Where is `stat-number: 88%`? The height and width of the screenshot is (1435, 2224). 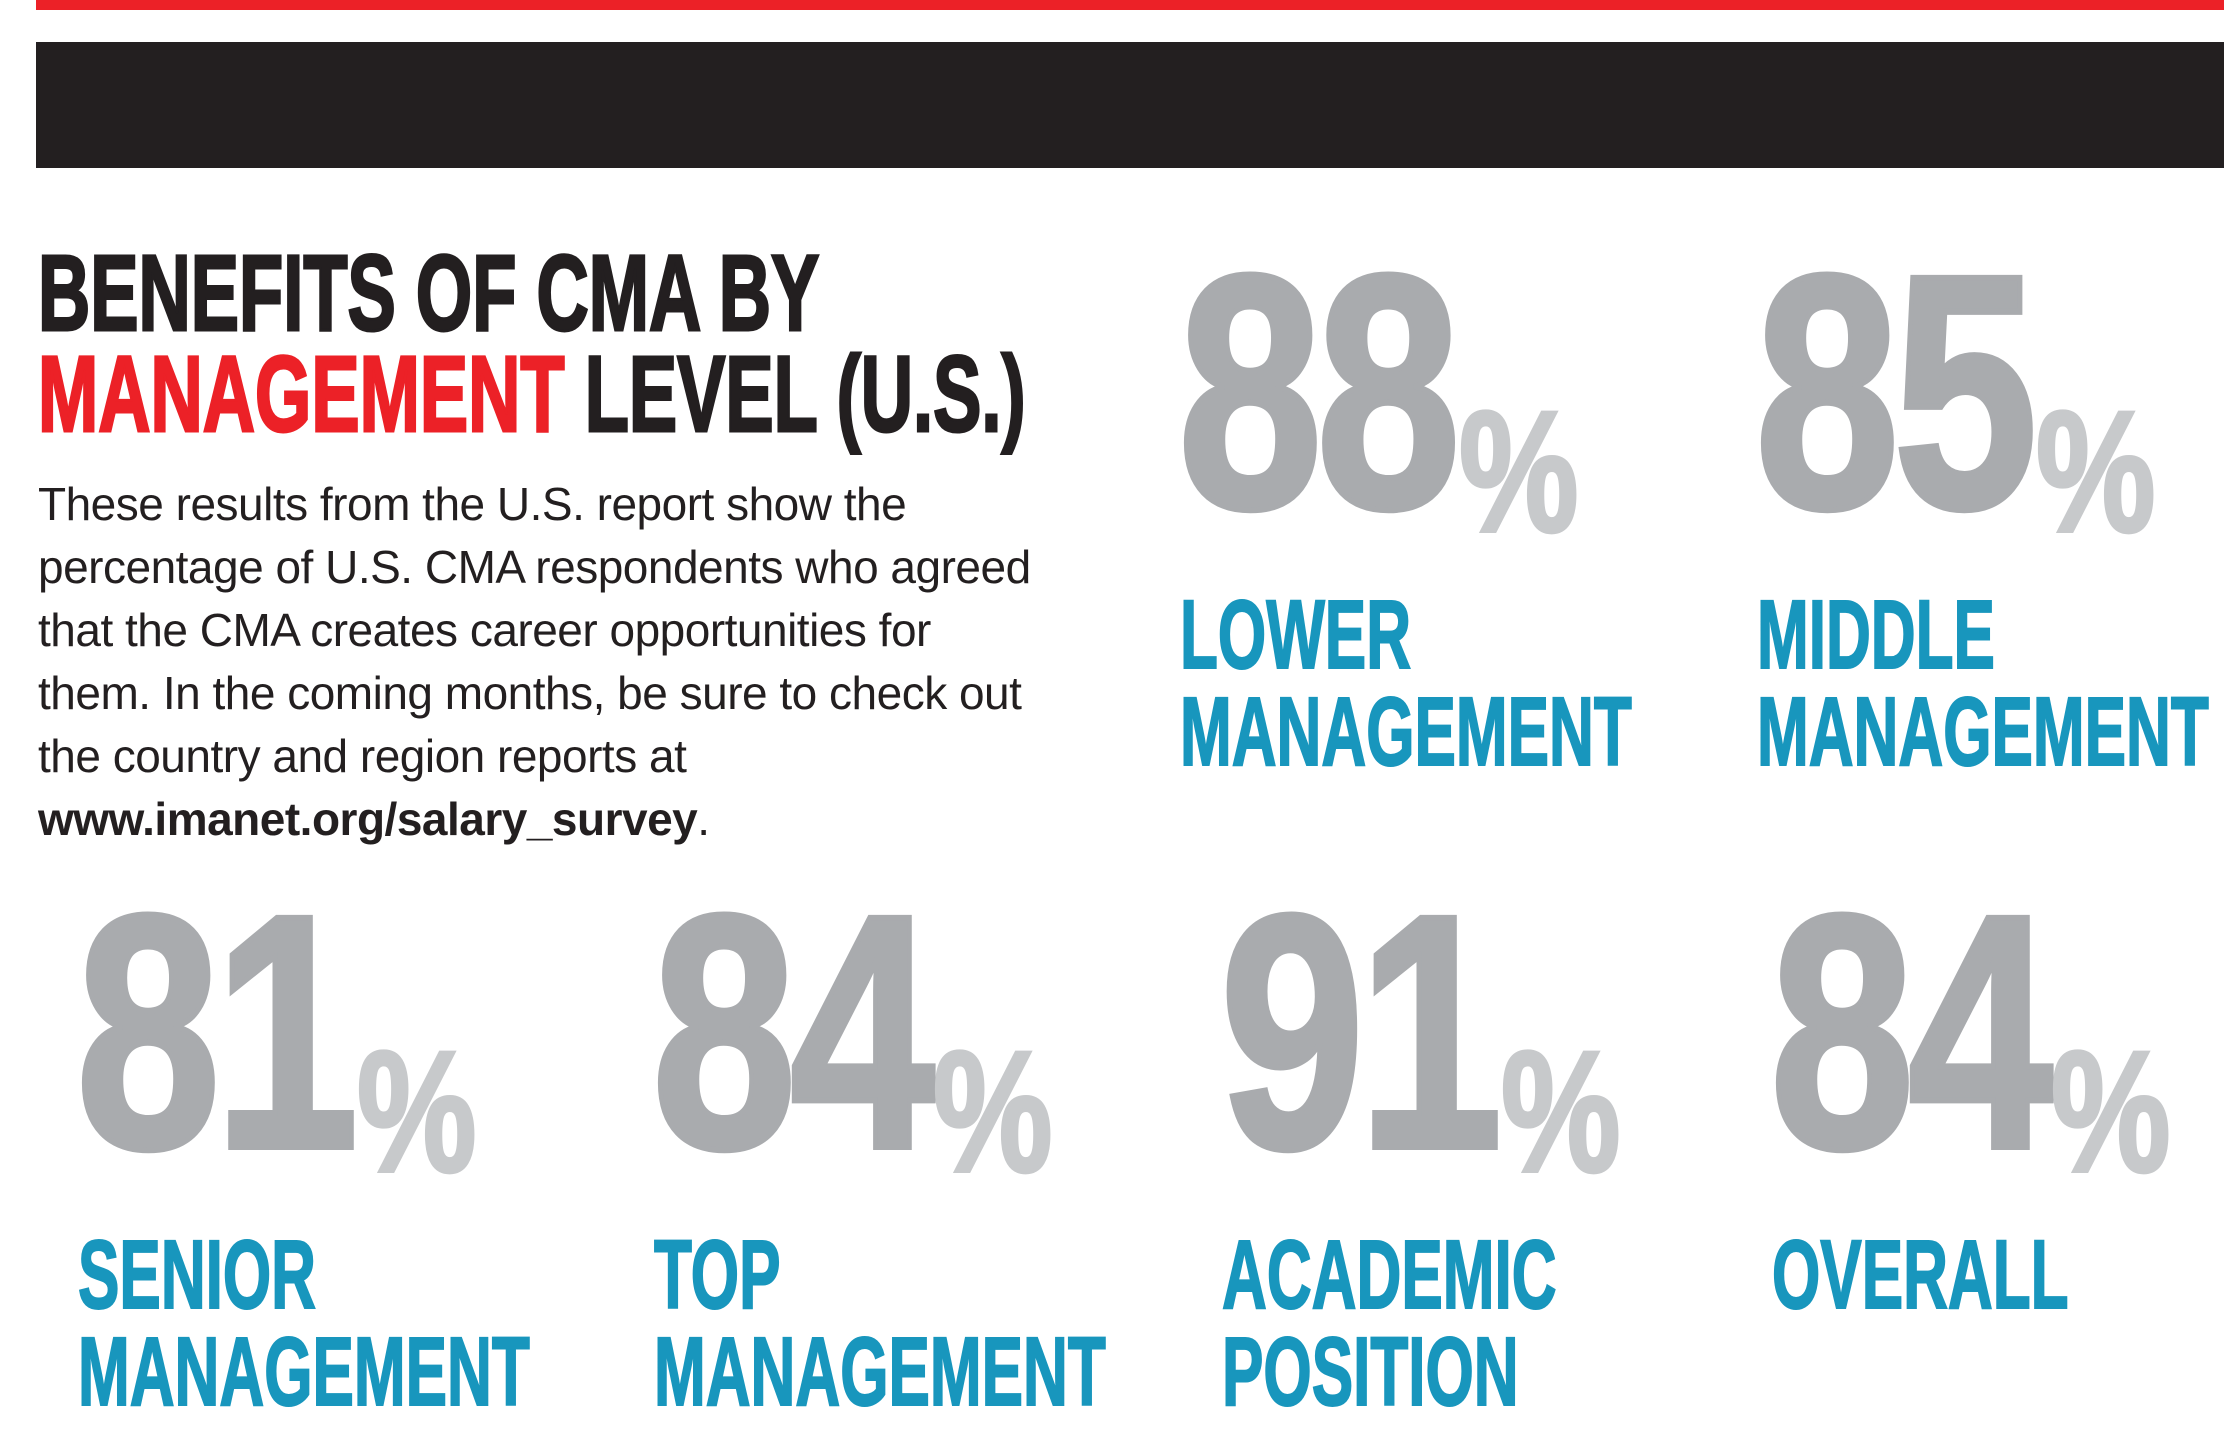 stat-number: 88% is located at coordinates (1453, 397).